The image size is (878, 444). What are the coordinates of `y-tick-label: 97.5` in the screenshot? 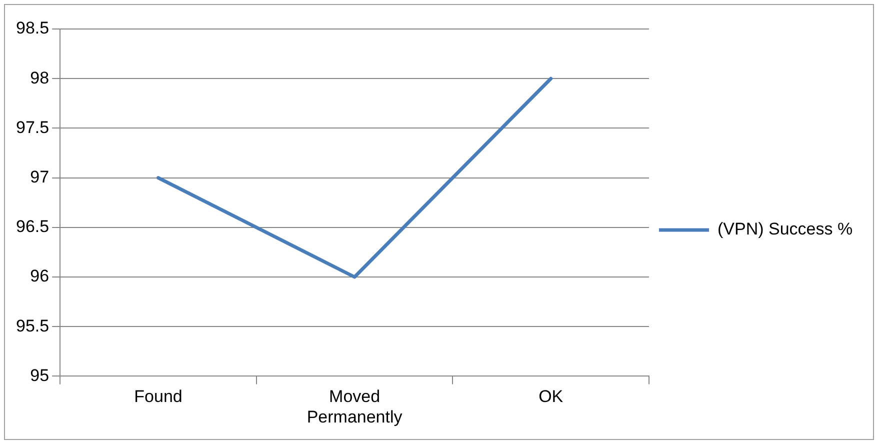 It's located at (33, 127).